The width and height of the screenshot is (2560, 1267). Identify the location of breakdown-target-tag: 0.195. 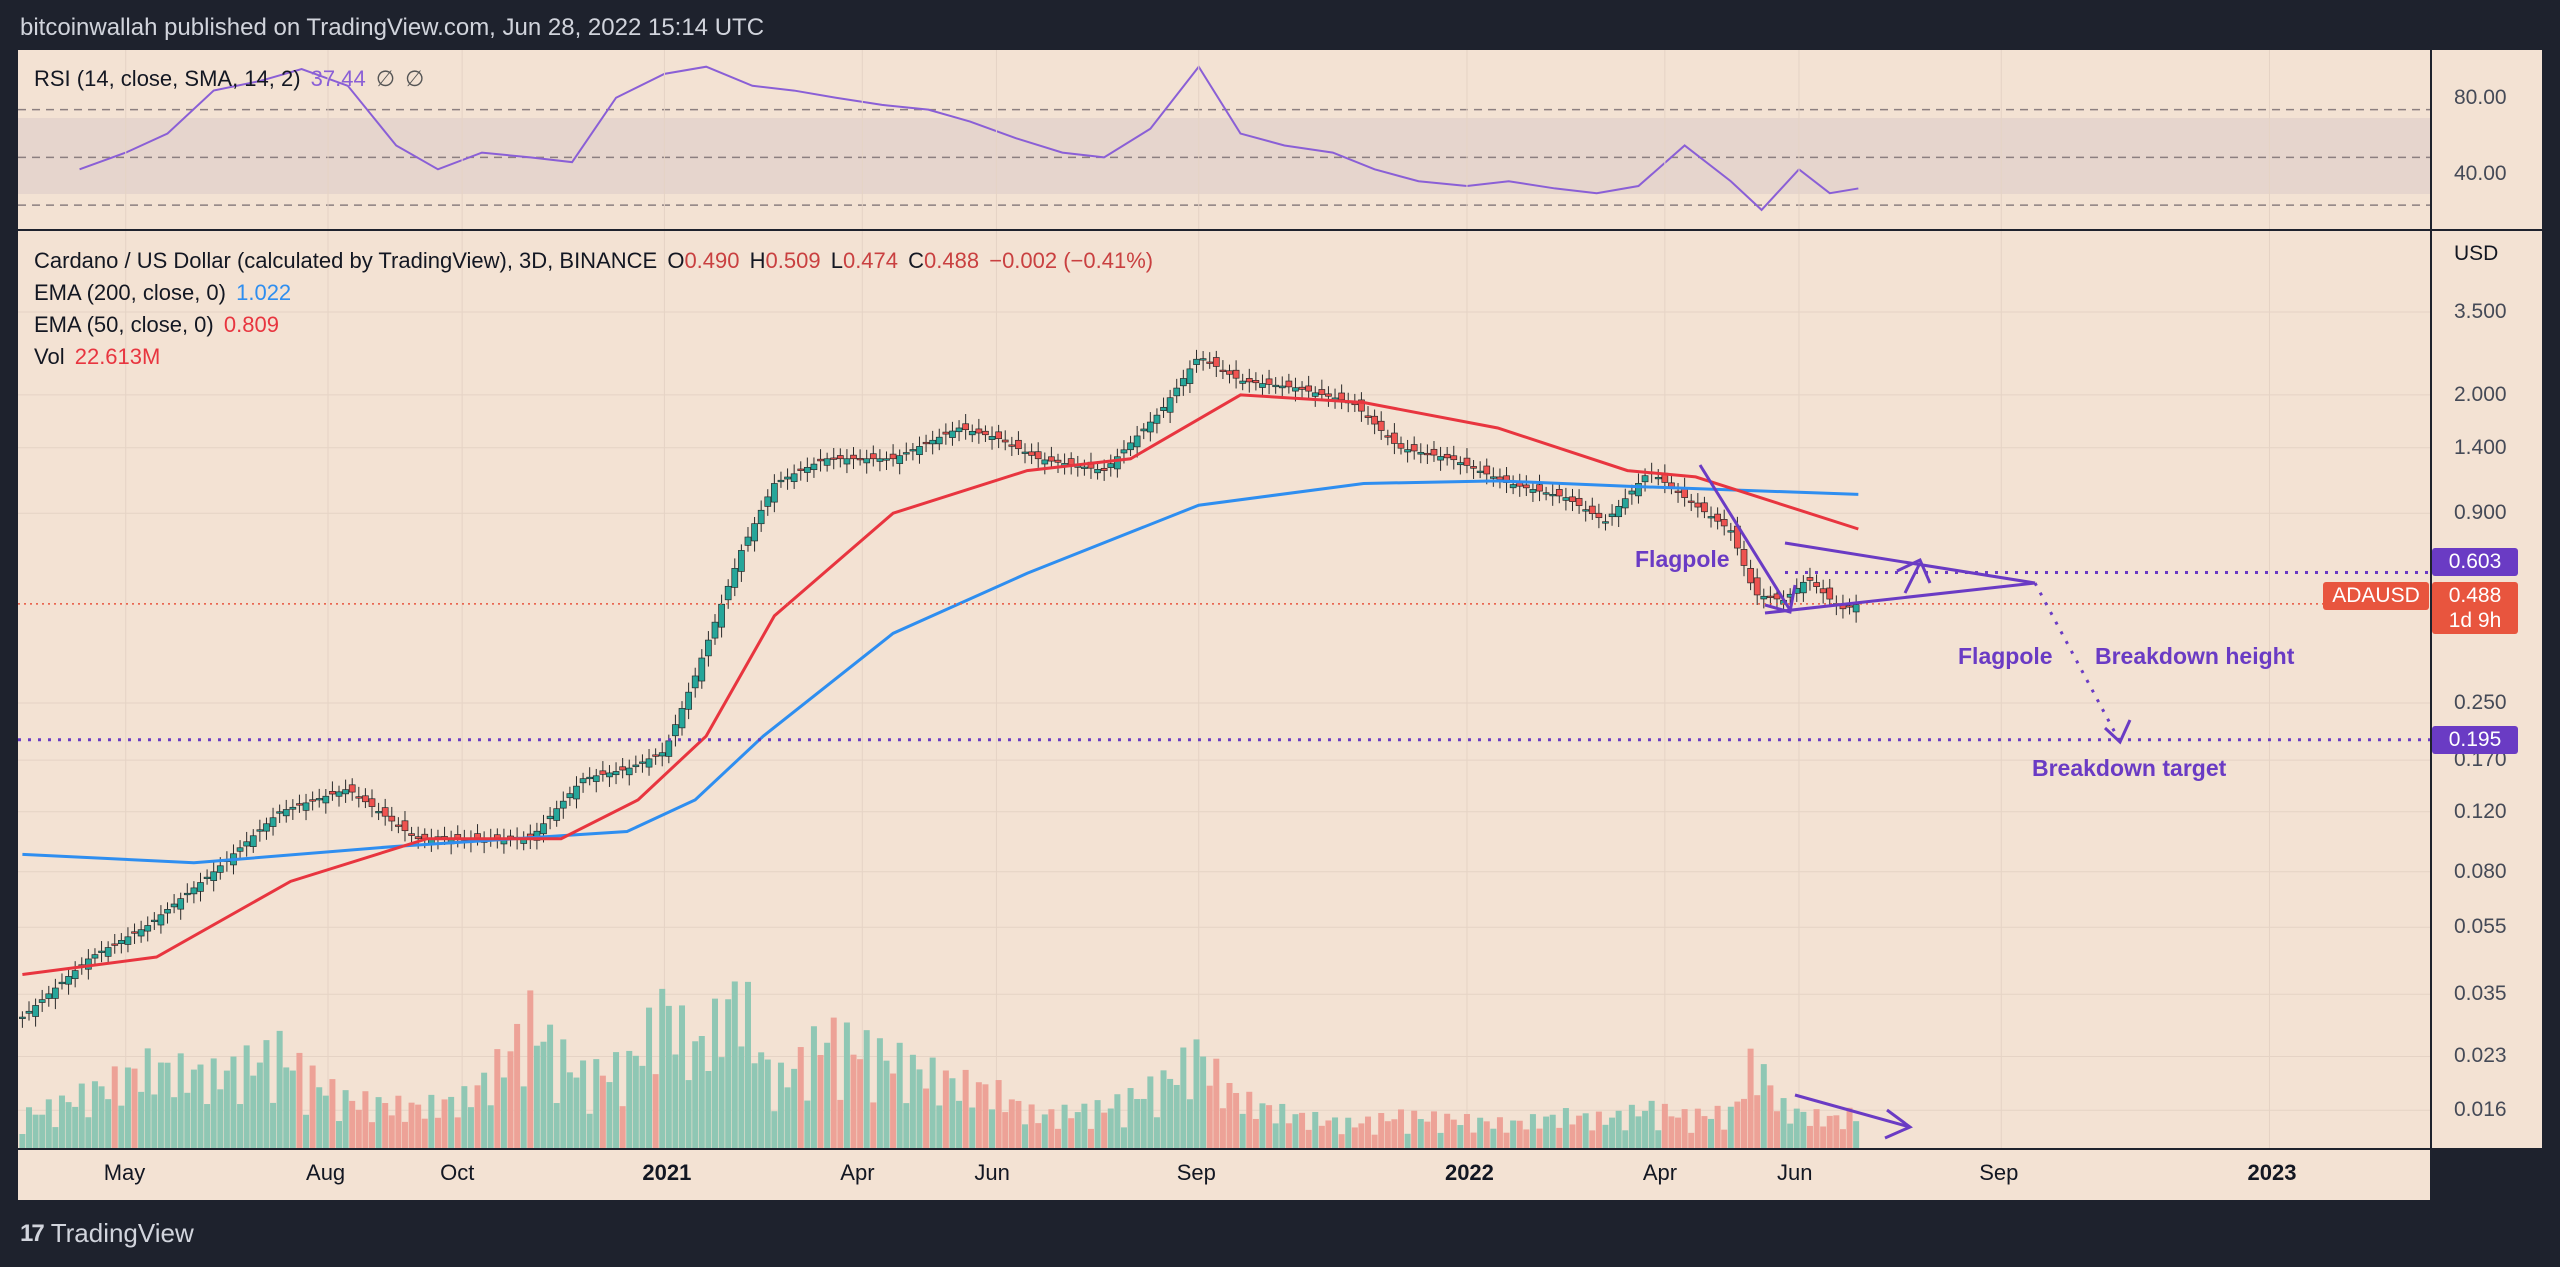
(2475, 740).